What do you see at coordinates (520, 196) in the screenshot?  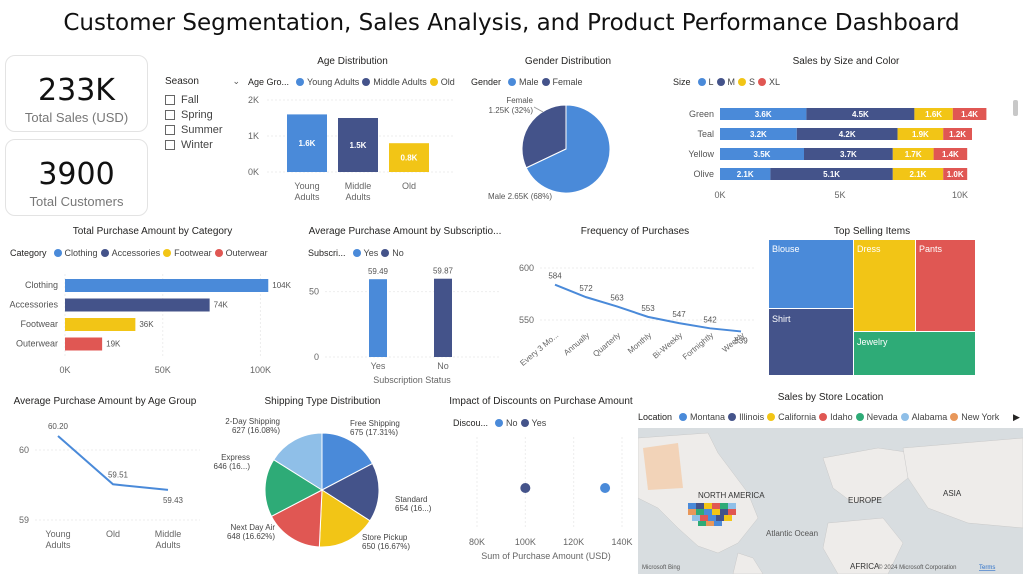 I see `slice-label: Male 2.65K (68%)` at bounding box center [520, 196].